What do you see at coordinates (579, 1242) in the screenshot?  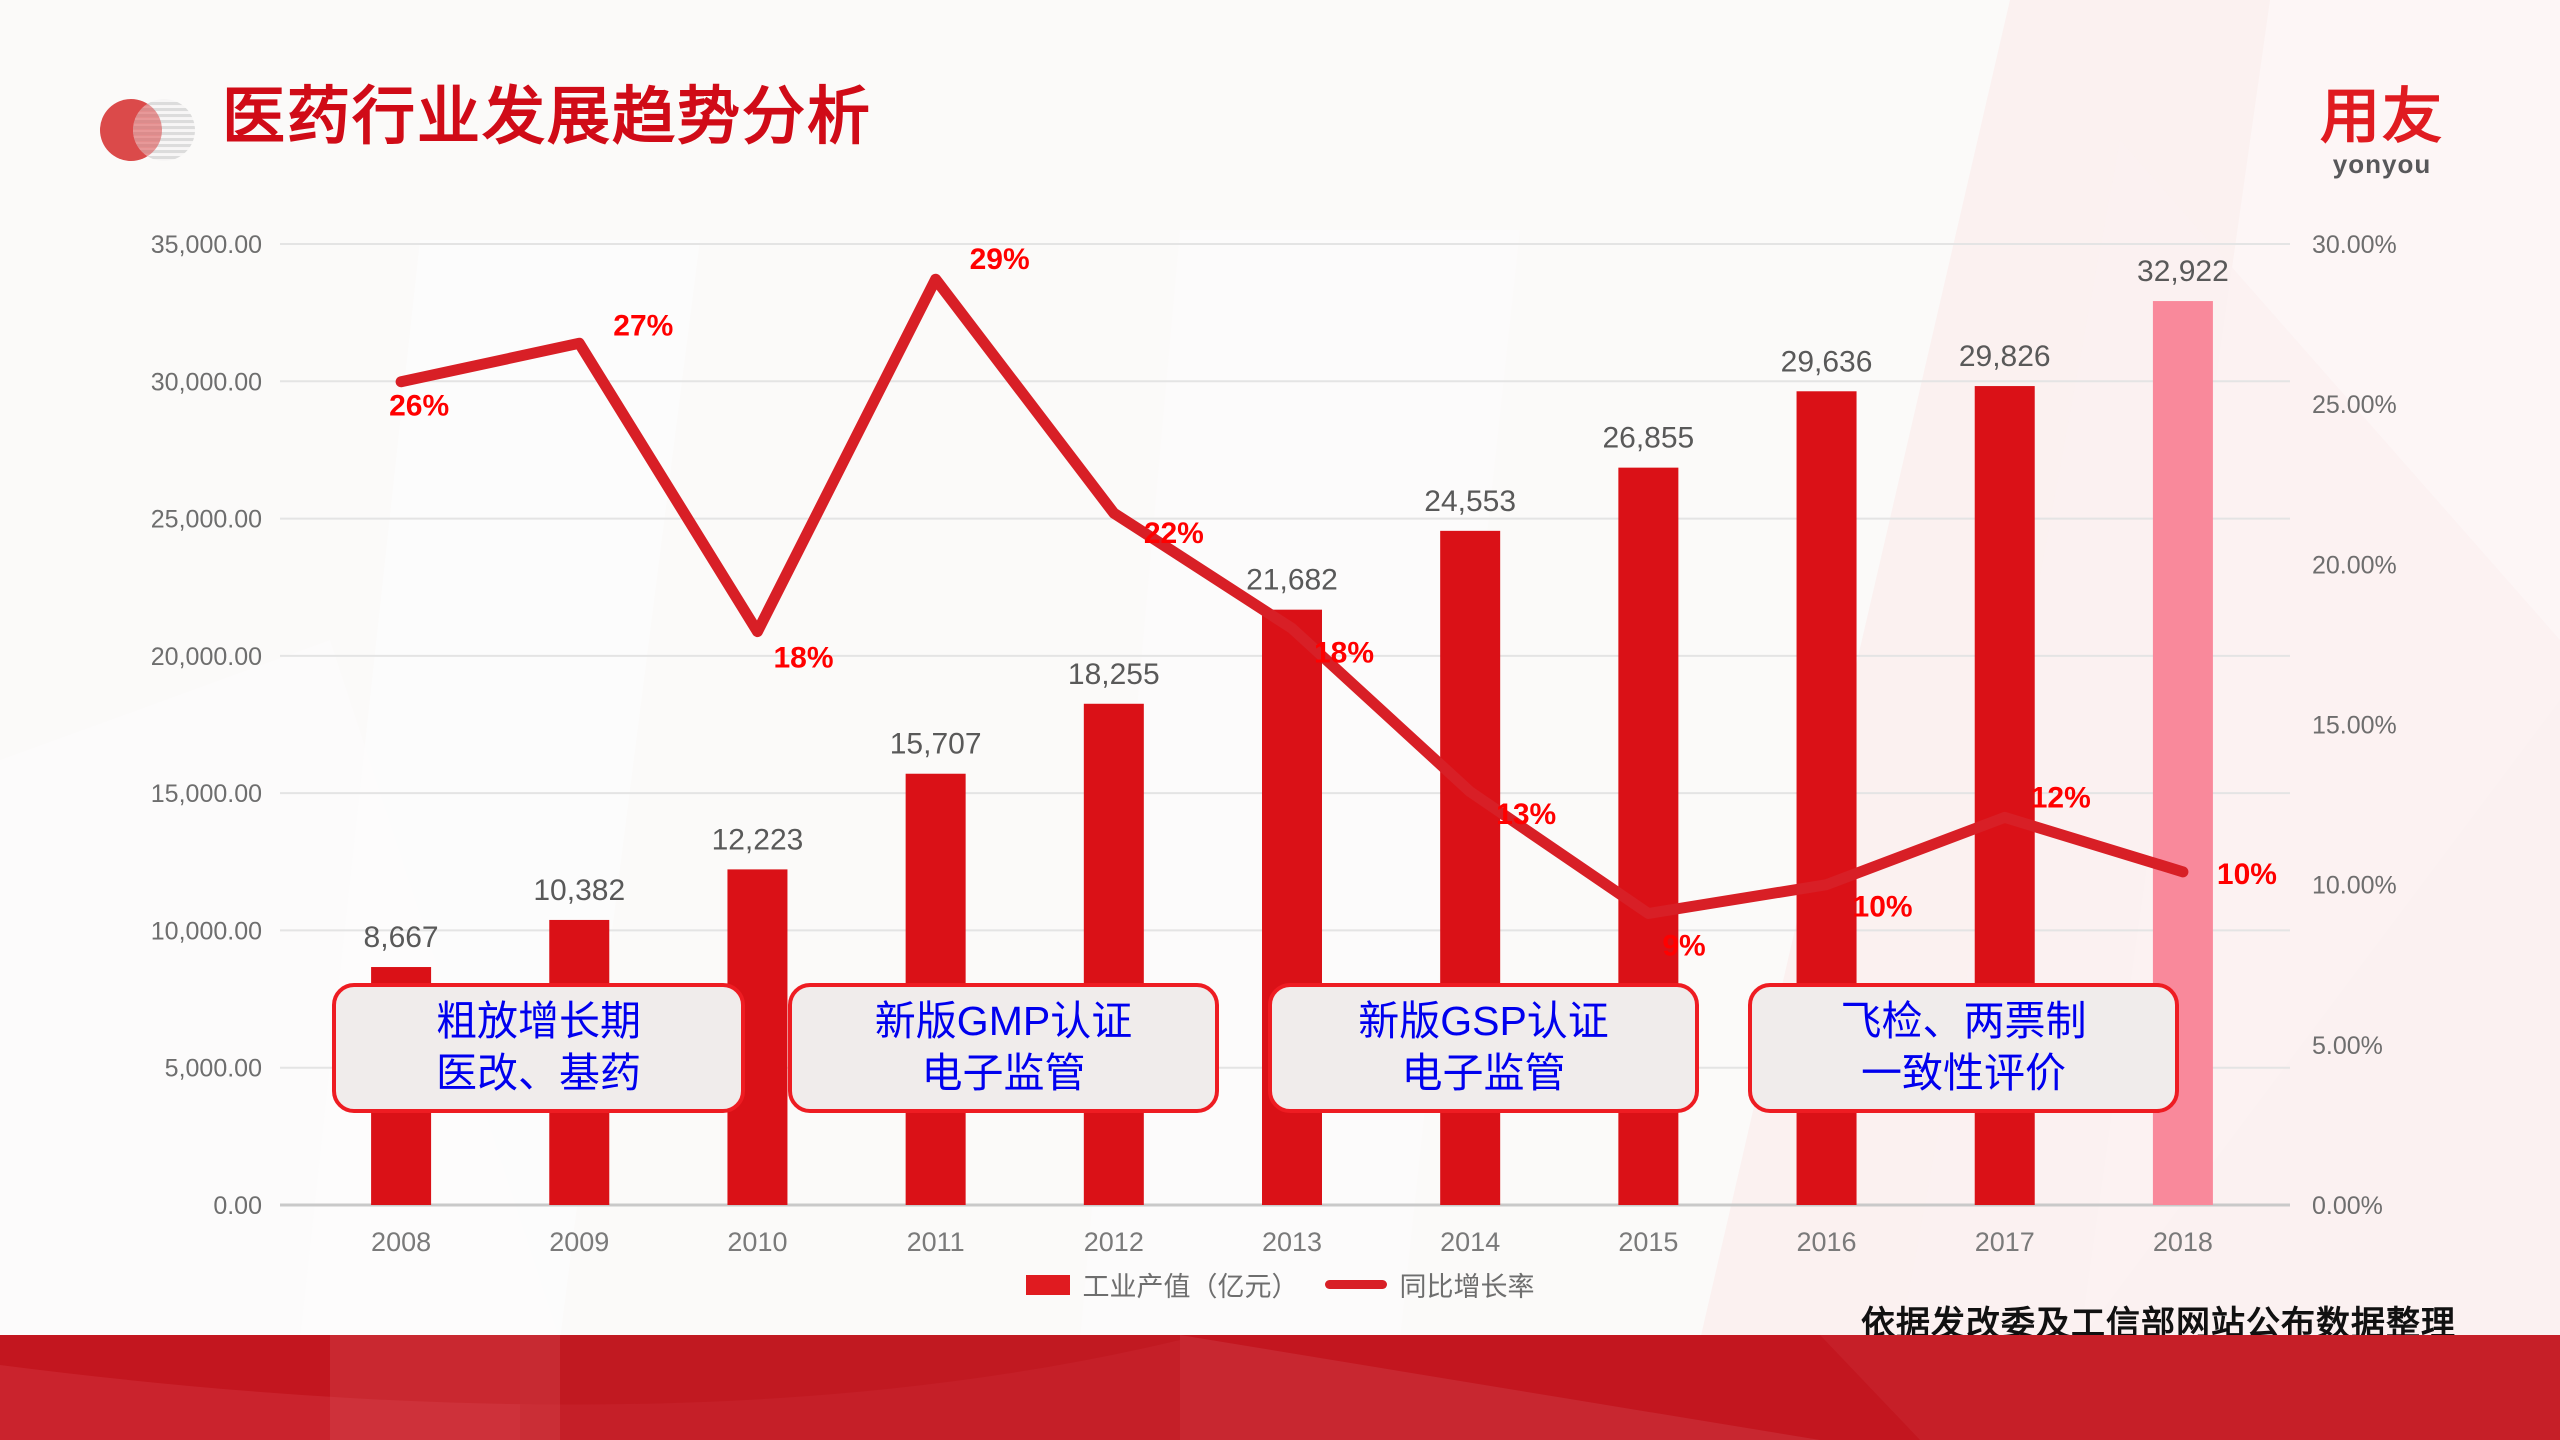 I see `x-axis-tick-label: 2009` at bounding box center [579, 1242].